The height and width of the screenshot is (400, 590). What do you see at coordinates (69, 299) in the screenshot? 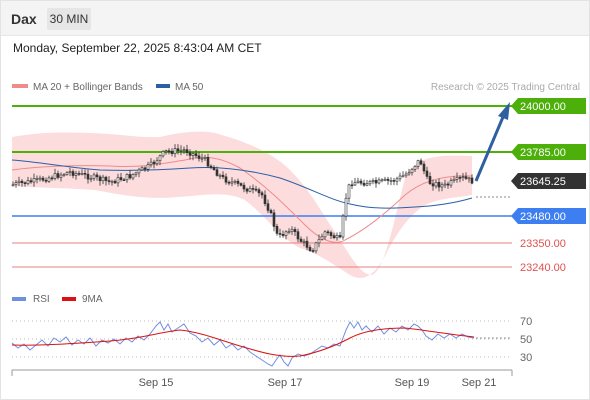
I see `rsi-ma-legend-swatch` at bounding box center [69, 299].